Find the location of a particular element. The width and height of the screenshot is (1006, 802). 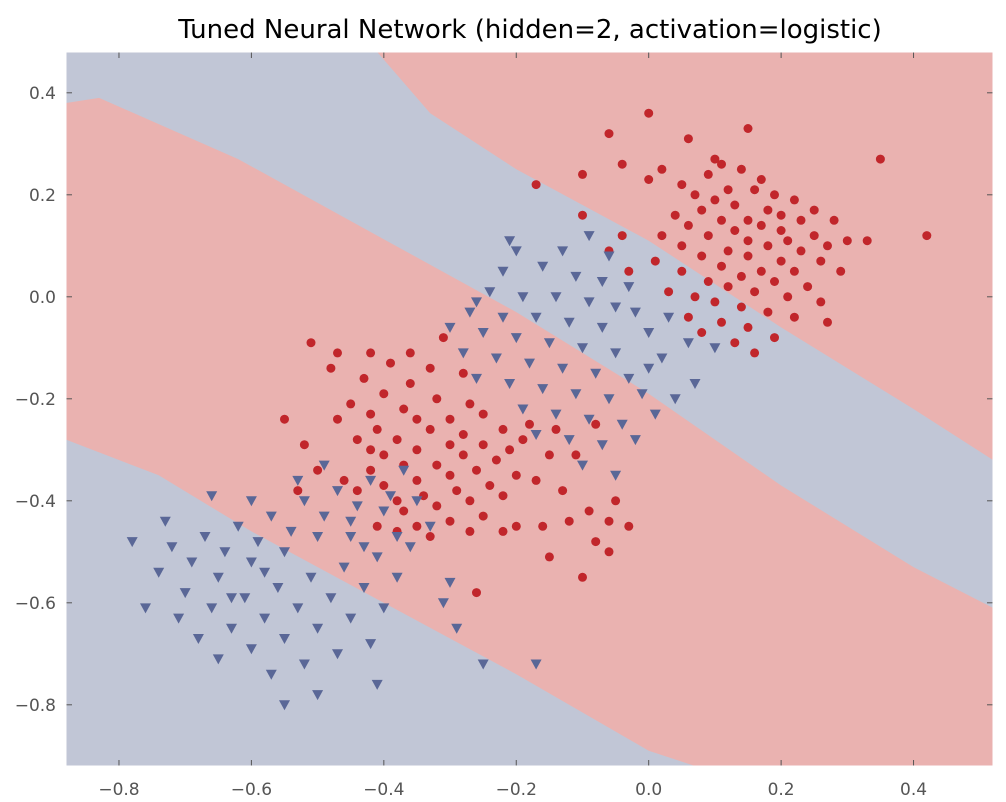

y-tick-label: 0.2 is located at coordinates (42, 196).